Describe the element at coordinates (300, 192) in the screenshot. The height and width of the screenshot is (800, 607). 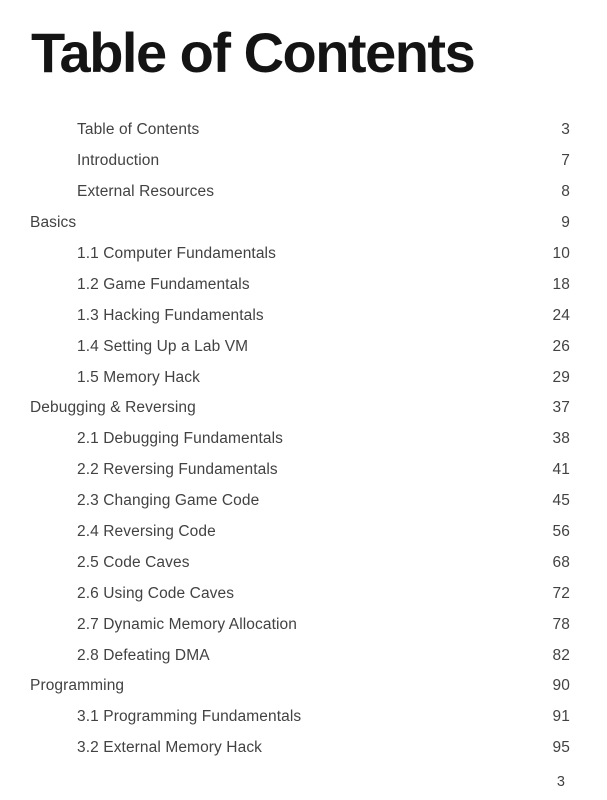
I see `toc-entry: External Resources 8` at that location.